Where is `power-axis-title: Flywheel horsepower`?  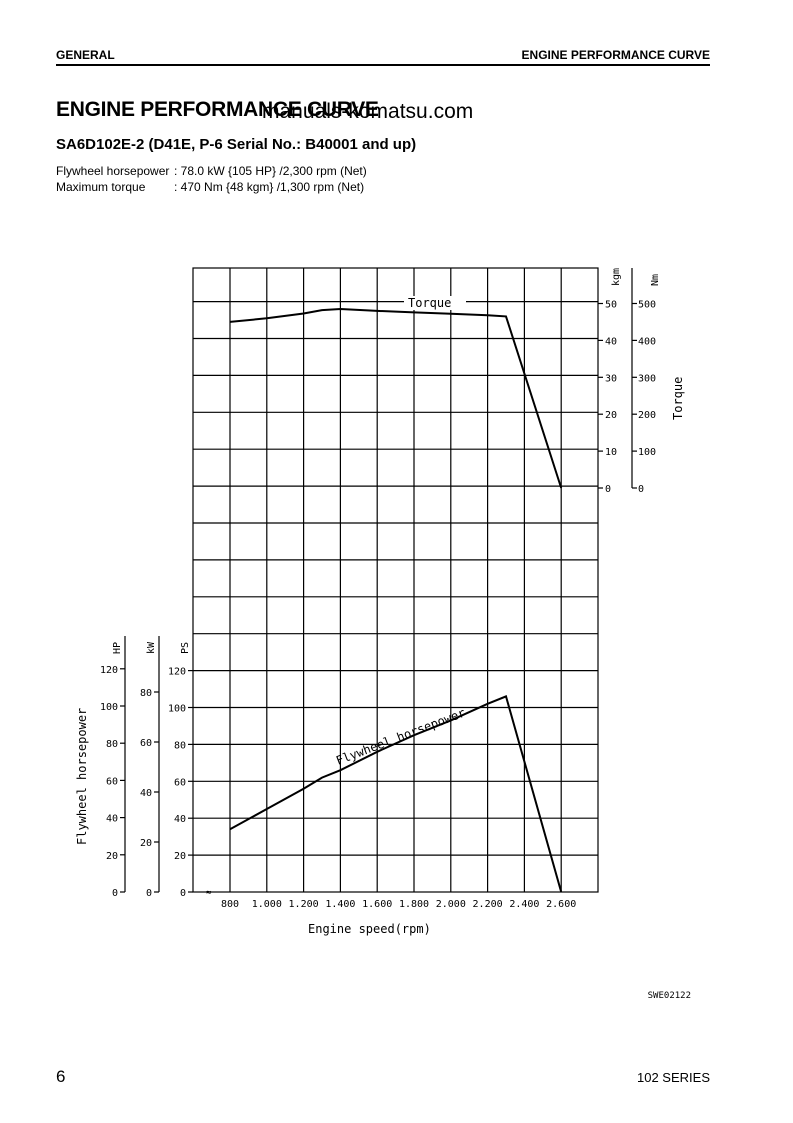 power-axis-title: Flywheel horsepower is located at coordinates (82, 776).